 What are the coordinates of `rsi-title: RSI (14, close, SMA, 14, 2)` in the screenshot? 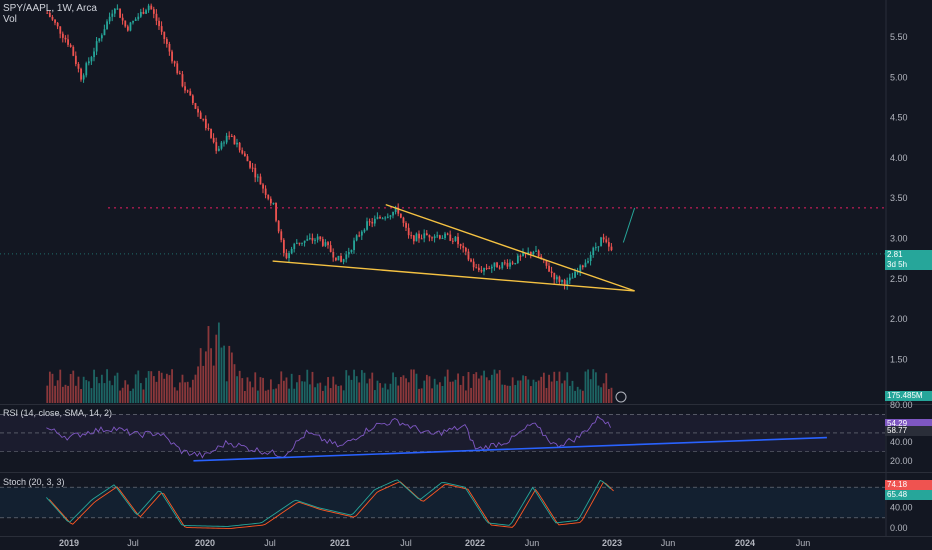 It's located at (58, 413).